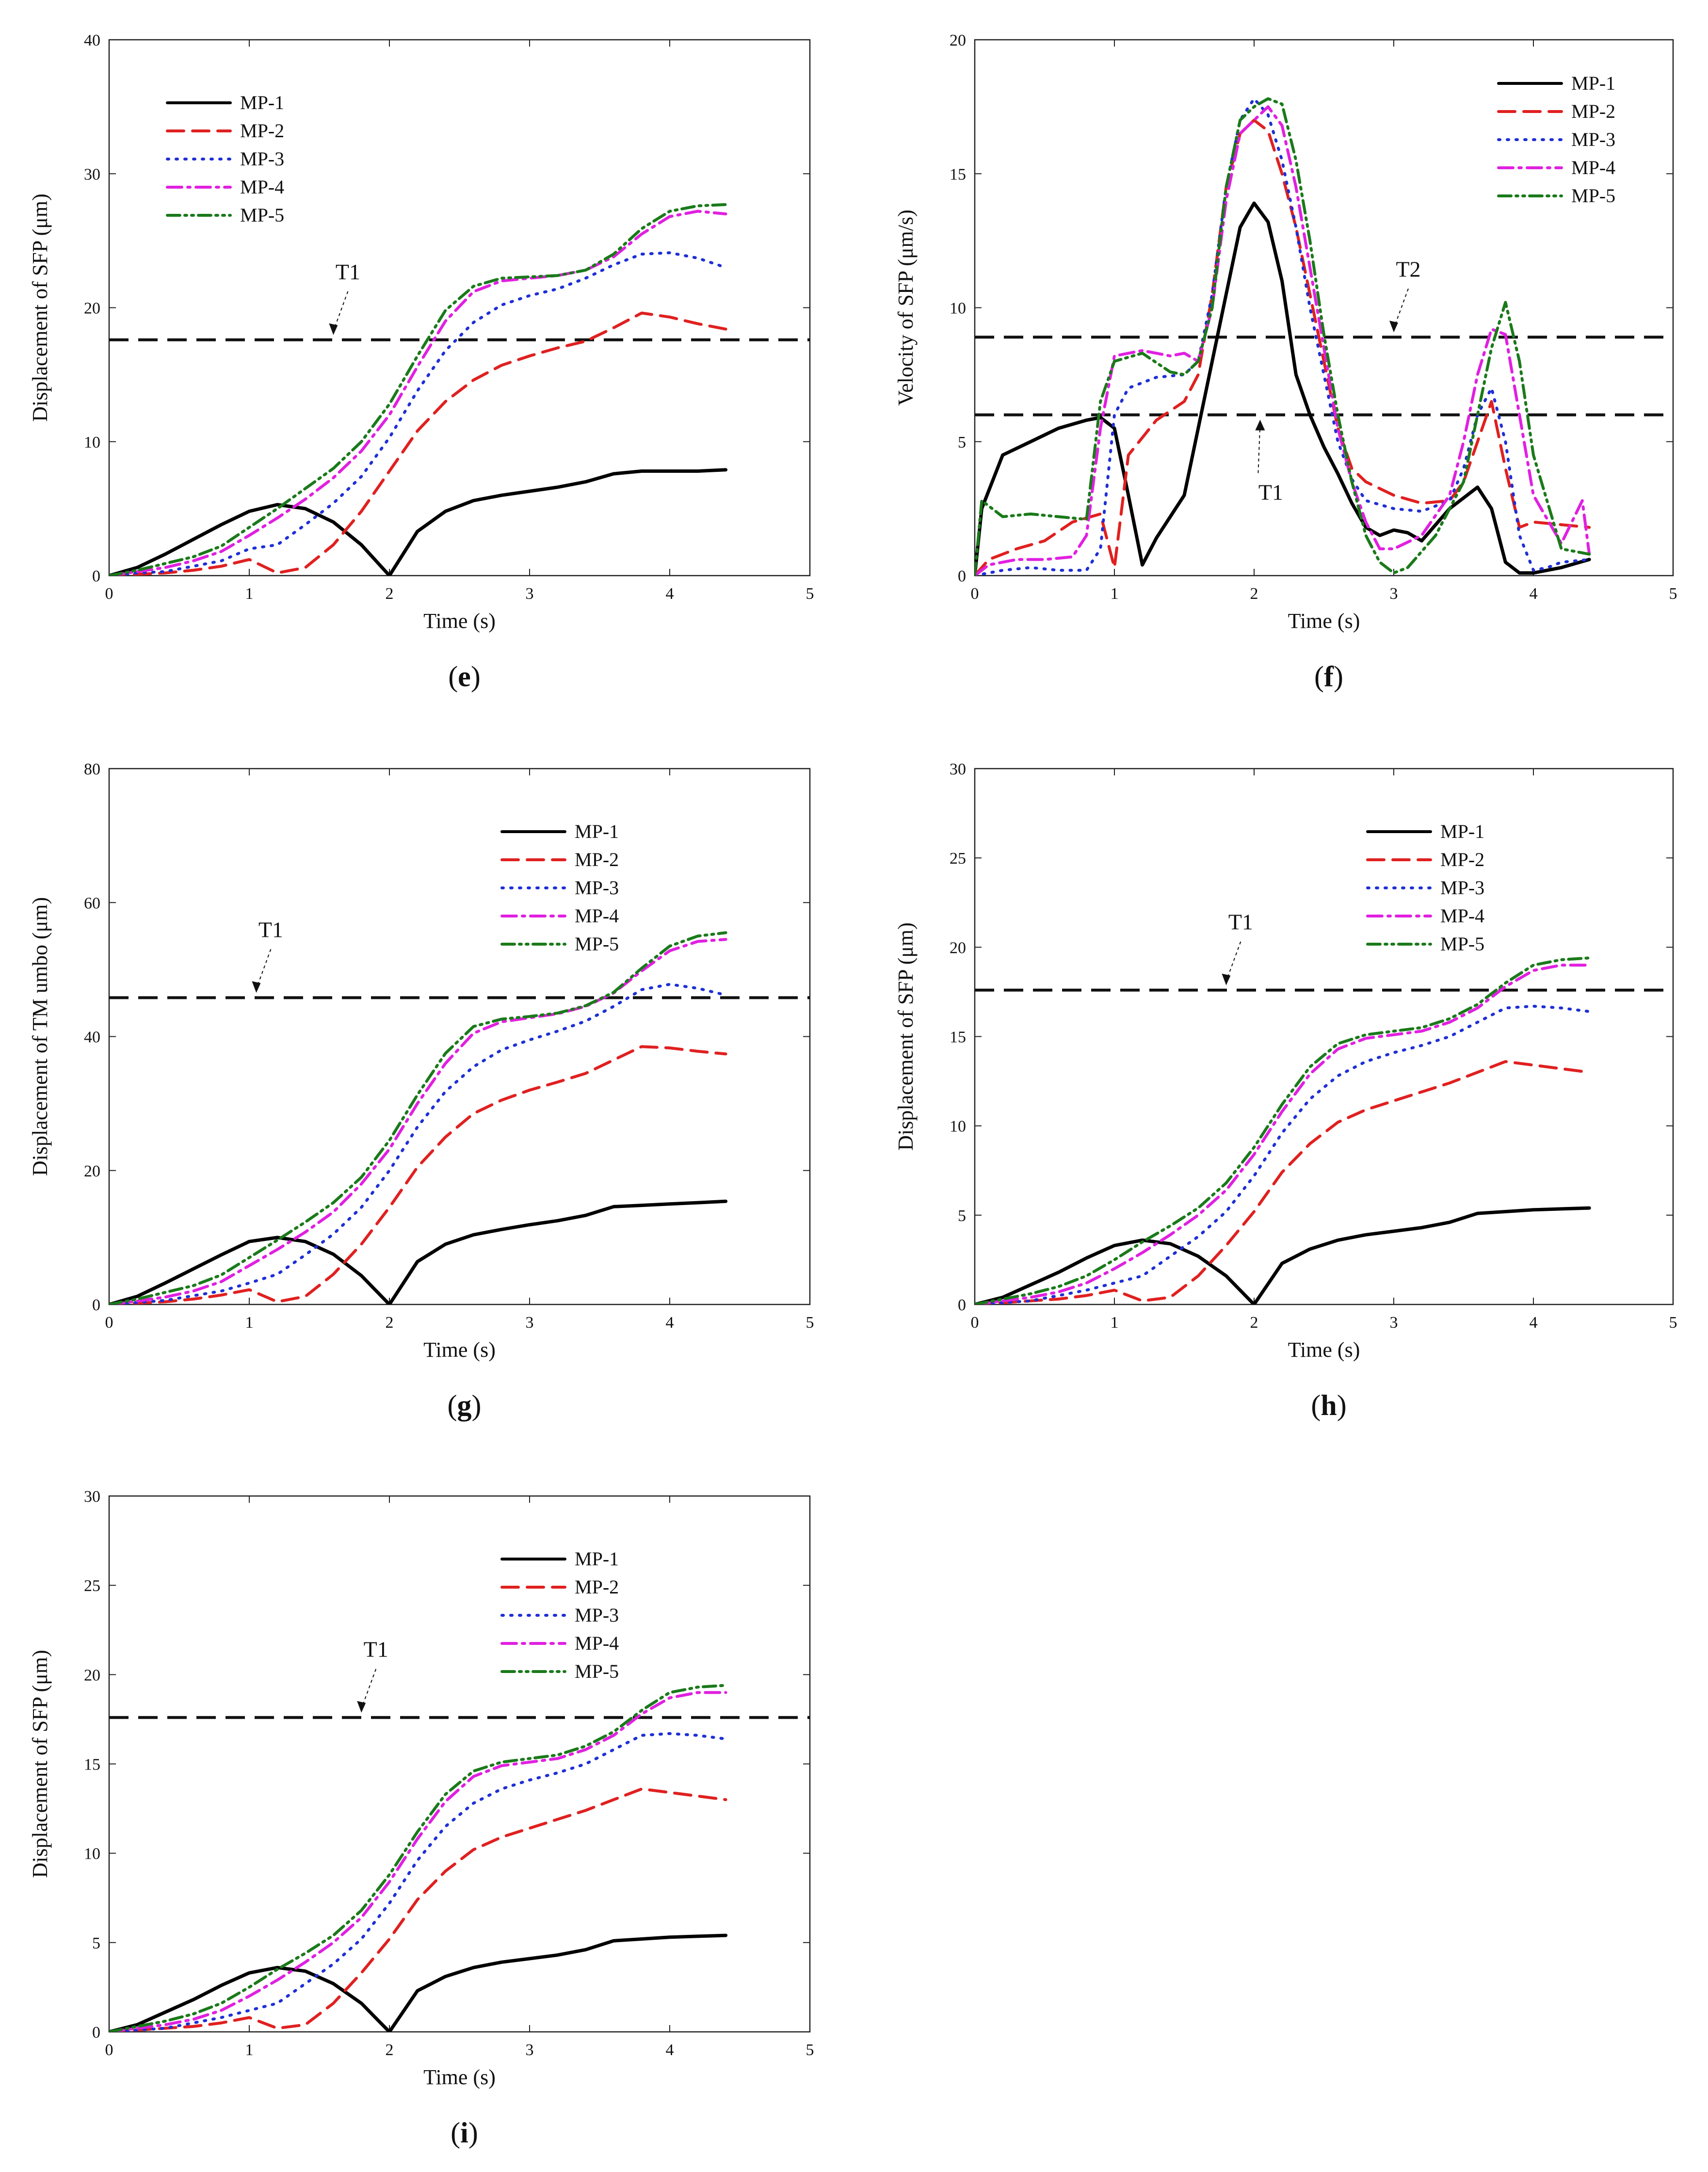 The height and width of the screenshot is (2172, 1708). I want to click on panel-caption: (h), so click(1328, 1405).